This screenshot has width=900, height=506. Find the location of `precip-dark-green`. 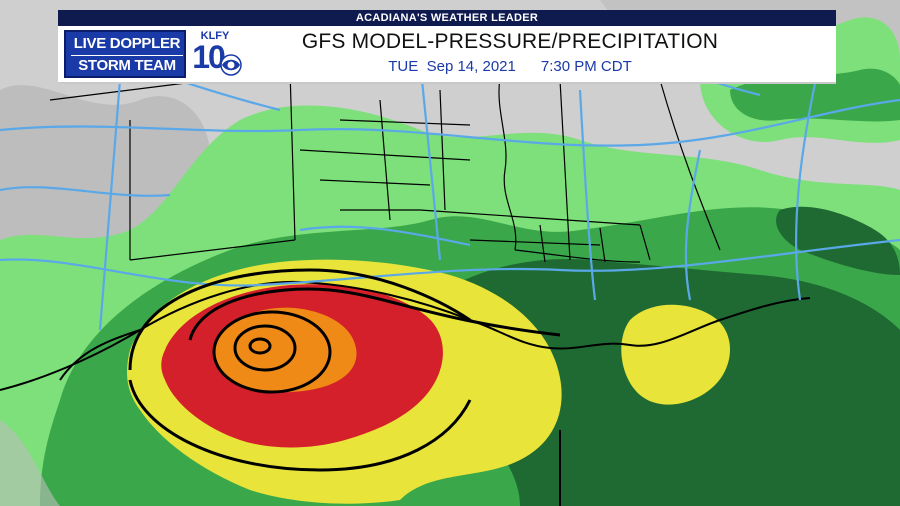

precip-dark-green is located at coordinates (838, 240).